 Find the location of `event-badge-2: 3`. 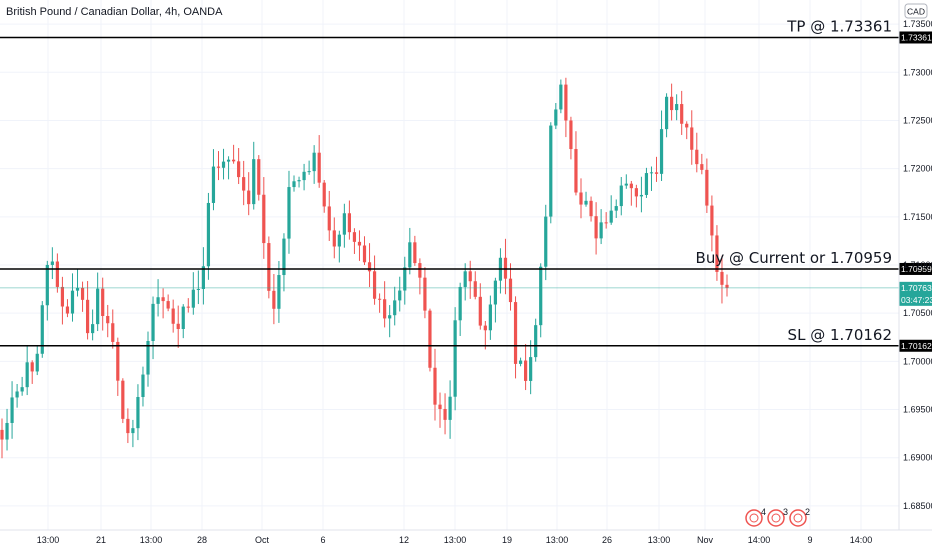

event-badge-2: 3 is located at coordinates (777, 517).